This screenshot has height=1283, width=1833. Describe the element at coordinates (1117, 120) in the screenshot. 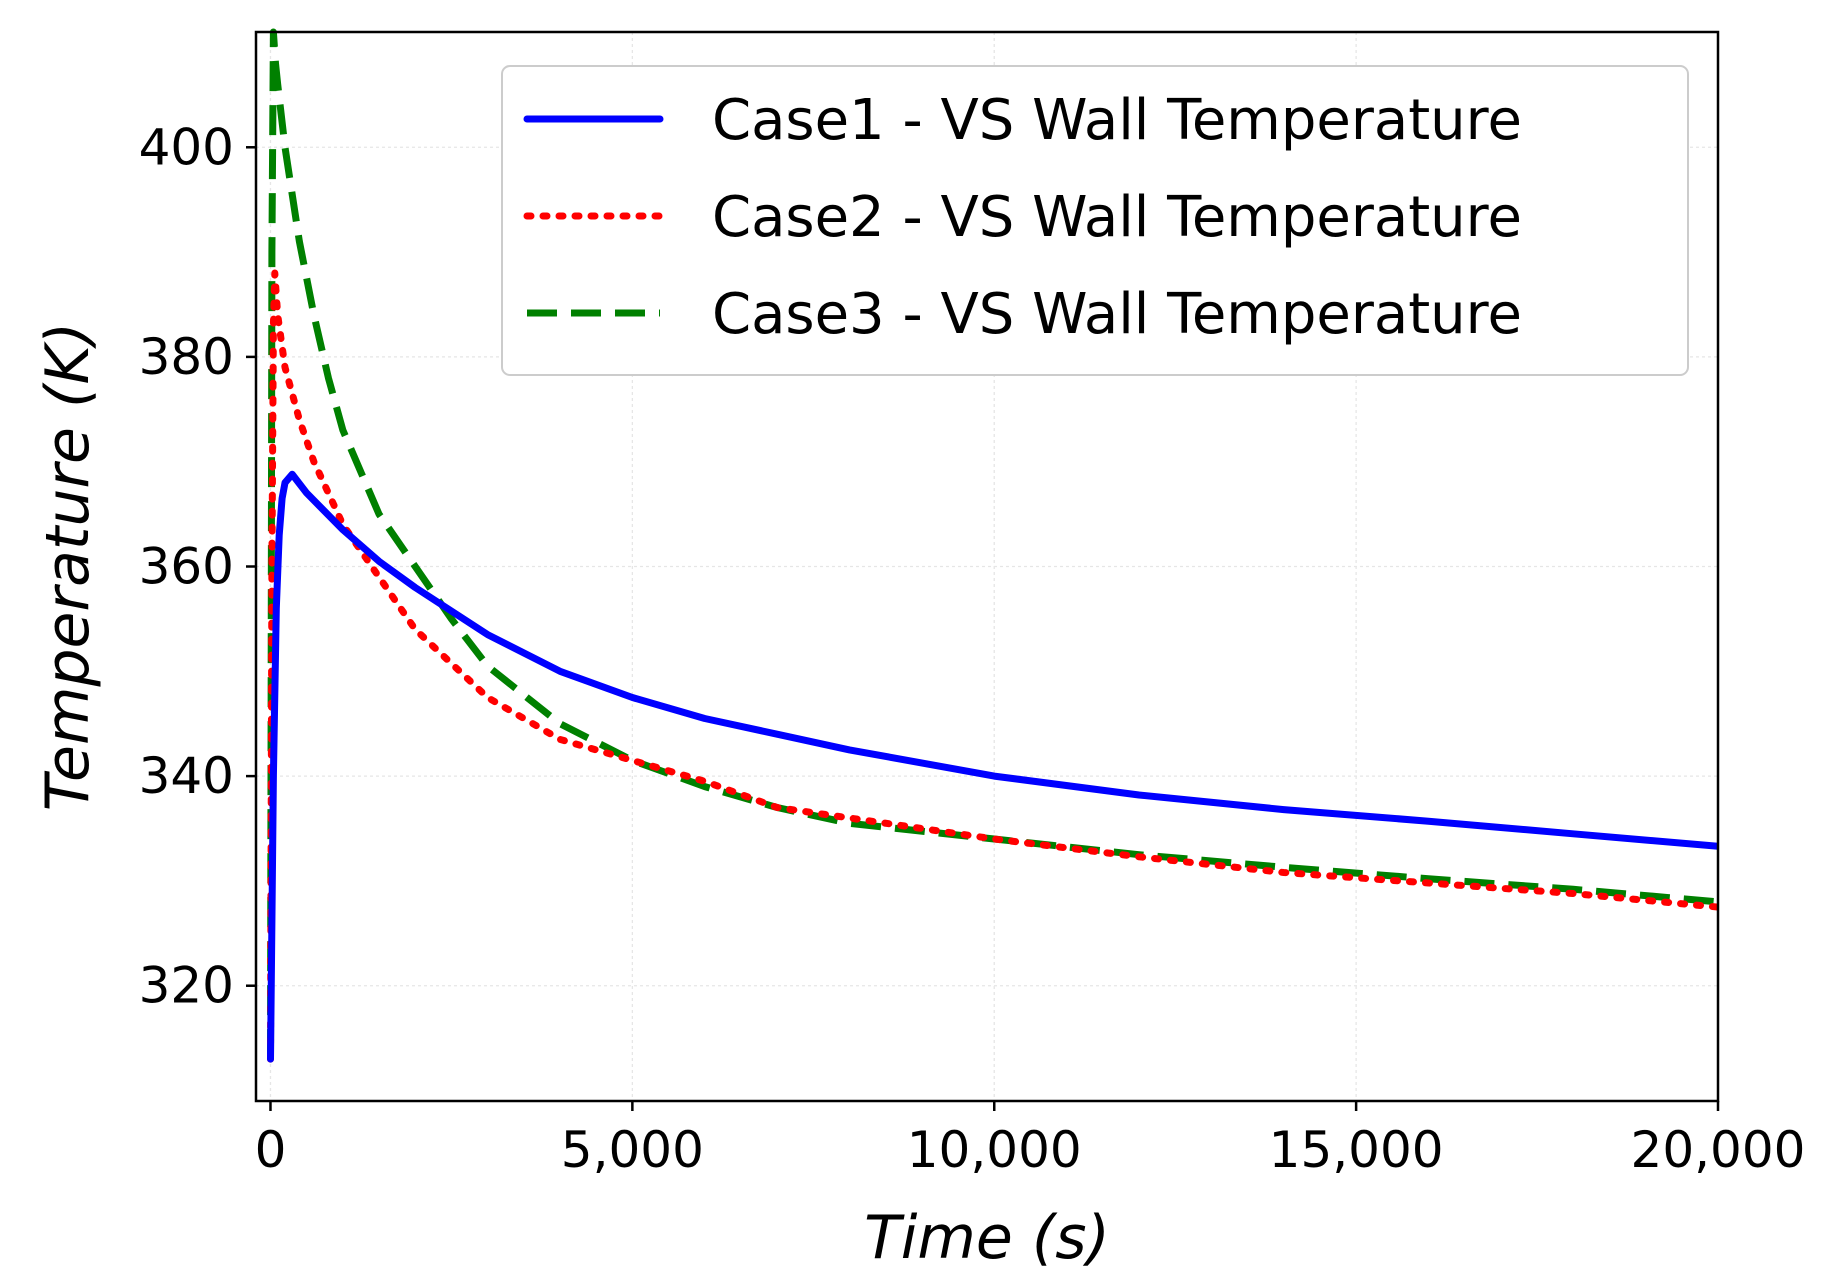

I see `legend-label-case1: Case1 - VS Wall Temperature` at that location.